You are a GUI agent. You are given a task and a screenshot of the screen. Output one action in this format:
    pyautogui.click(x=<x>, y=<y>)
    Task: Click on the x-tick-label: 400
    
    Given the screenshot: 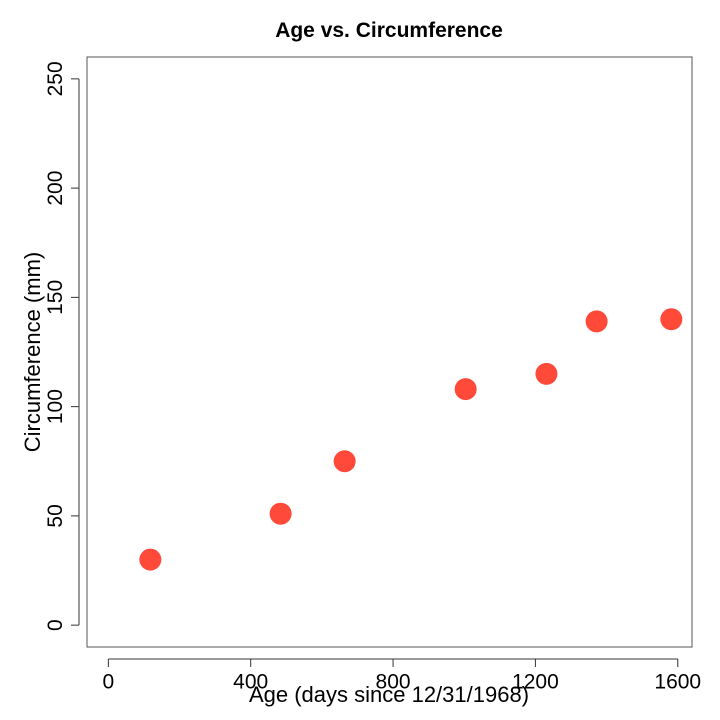 What is the action you would take?
    pyautogui.click(x=250, y=681)
    